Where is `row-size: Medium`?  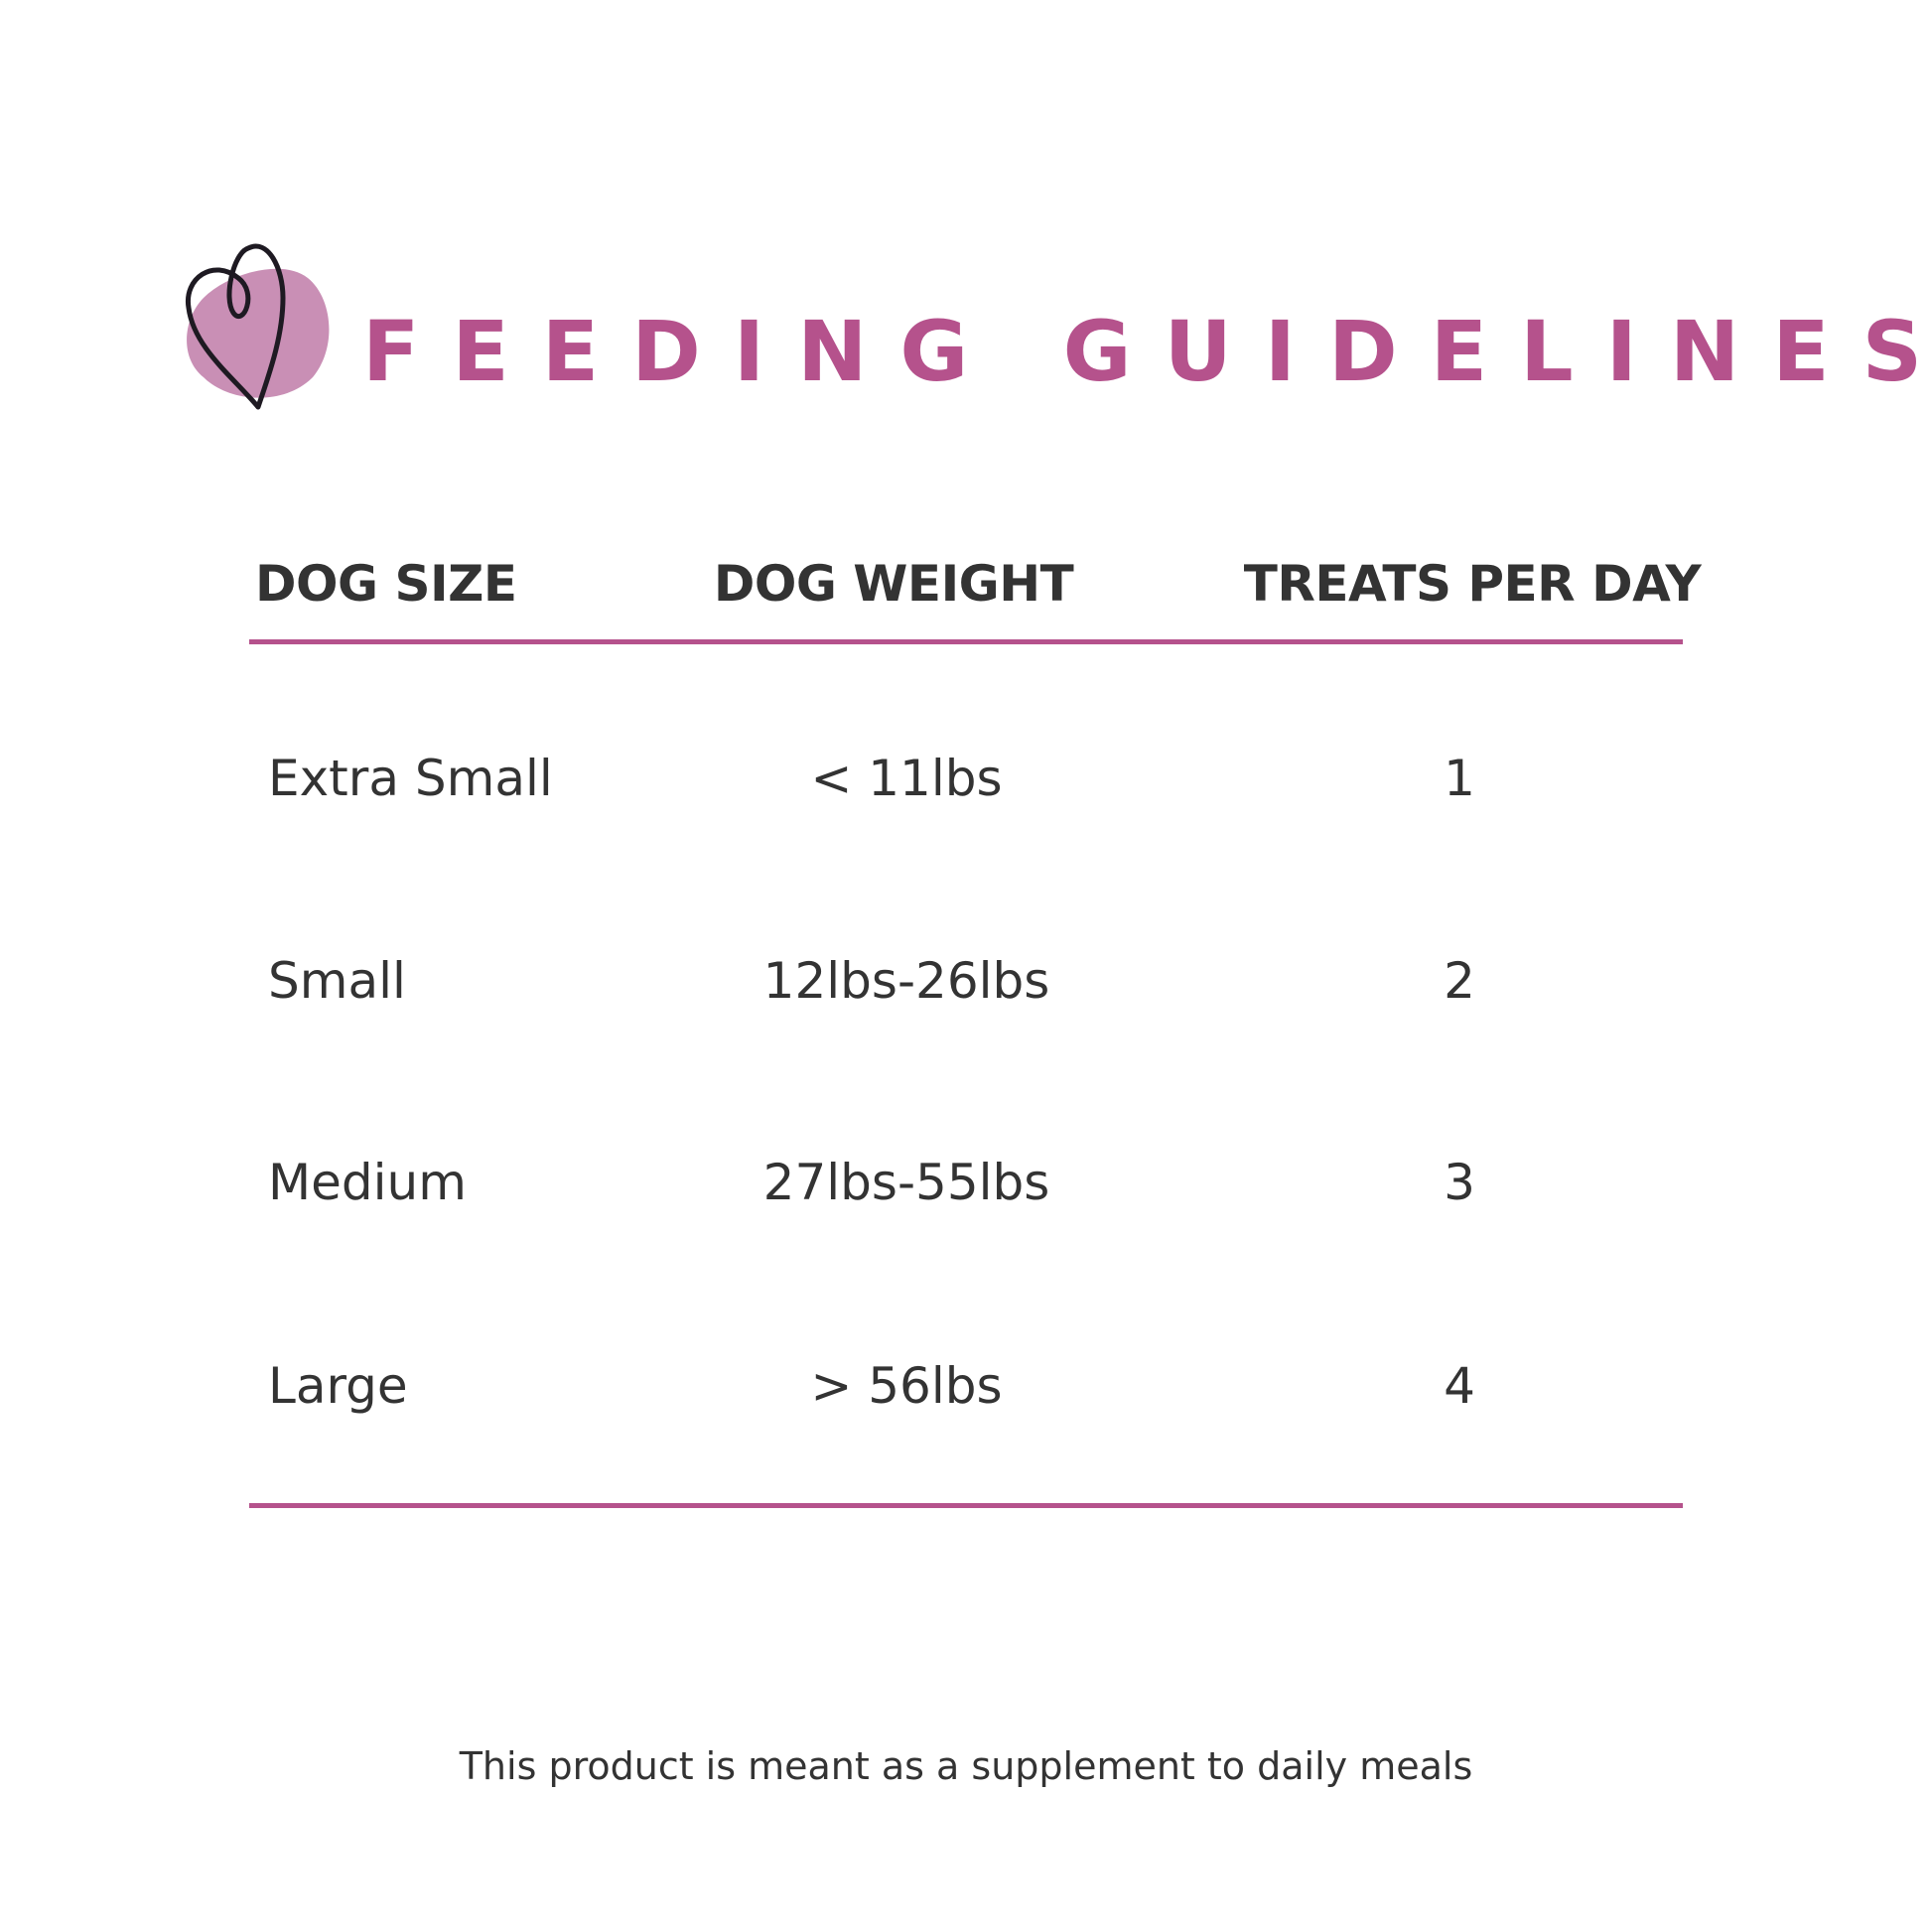 row-size: Medium is located at coordinates (367, 1183).